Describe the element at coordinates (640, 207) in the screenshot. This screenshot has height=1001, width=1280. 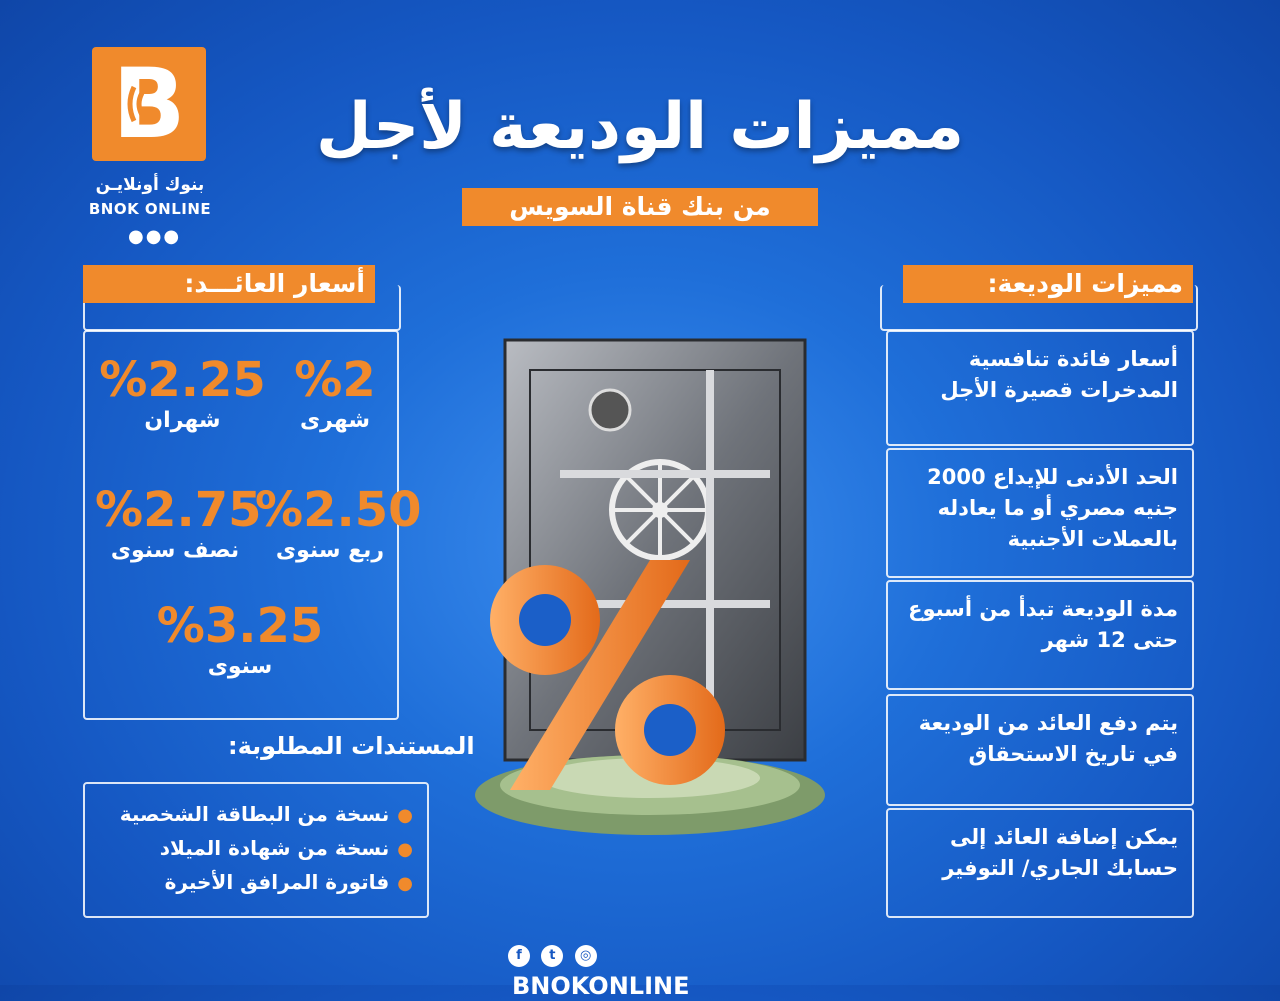
I see `page-subtitle: من بنك قناة السويس` at that location.